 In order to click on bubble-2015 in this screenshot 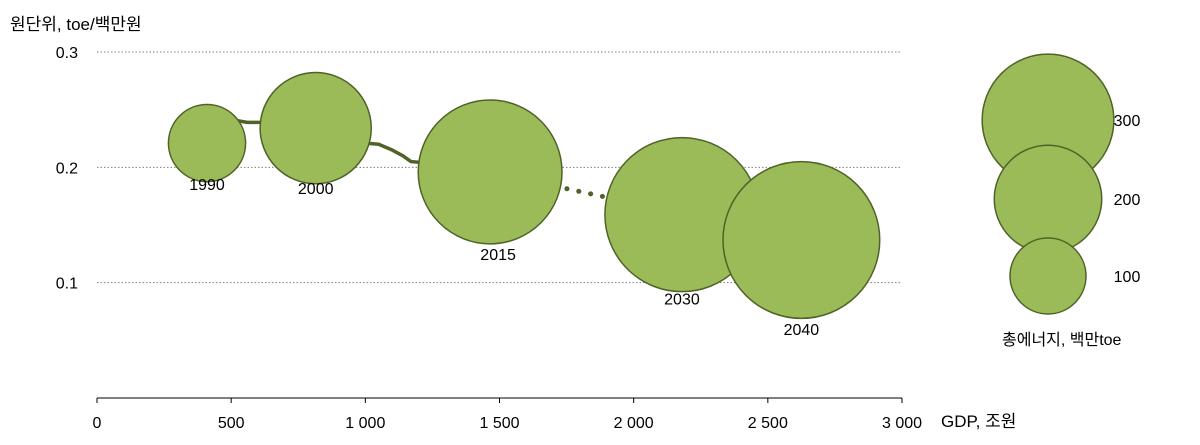, I will do `click(490, 172)`.